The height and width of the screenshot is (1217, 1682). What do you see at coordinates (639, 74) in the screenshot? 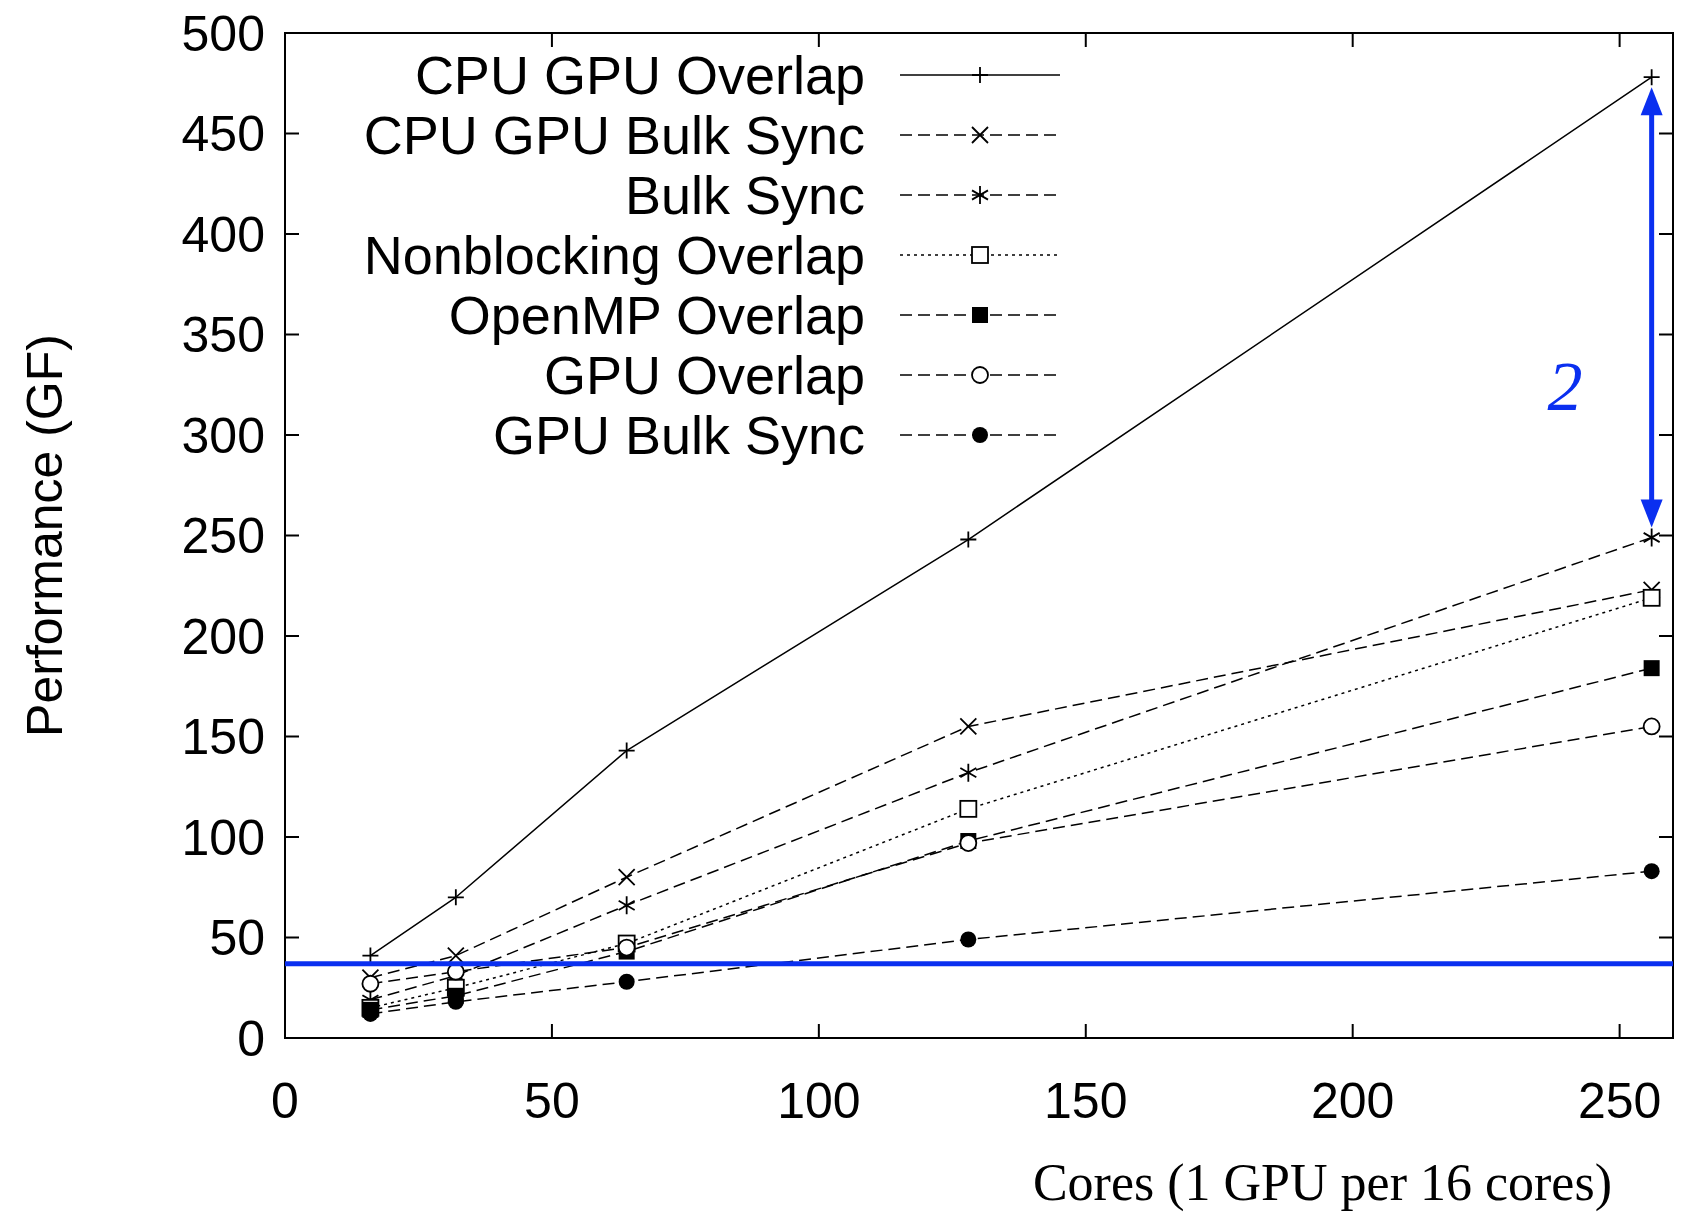
I see `legend-label: CPU GPU Overlap` at bounding box center [639, 74].